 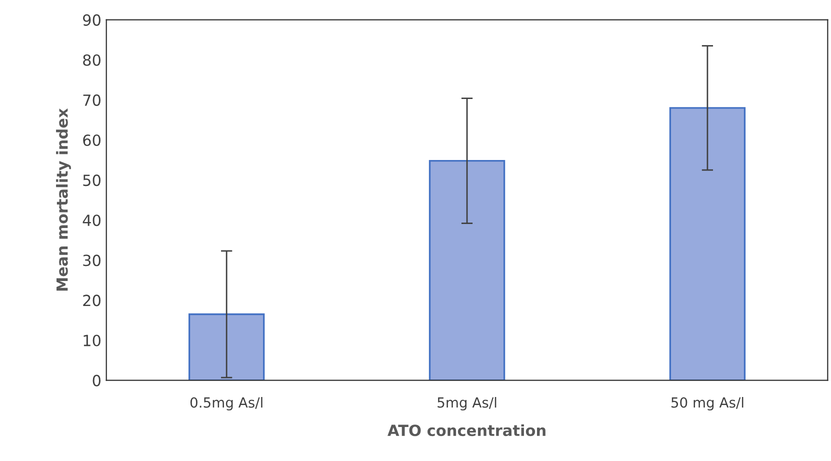 I want to click on x-tick-label: 50 mg As/l, so click(x=707, y=403).